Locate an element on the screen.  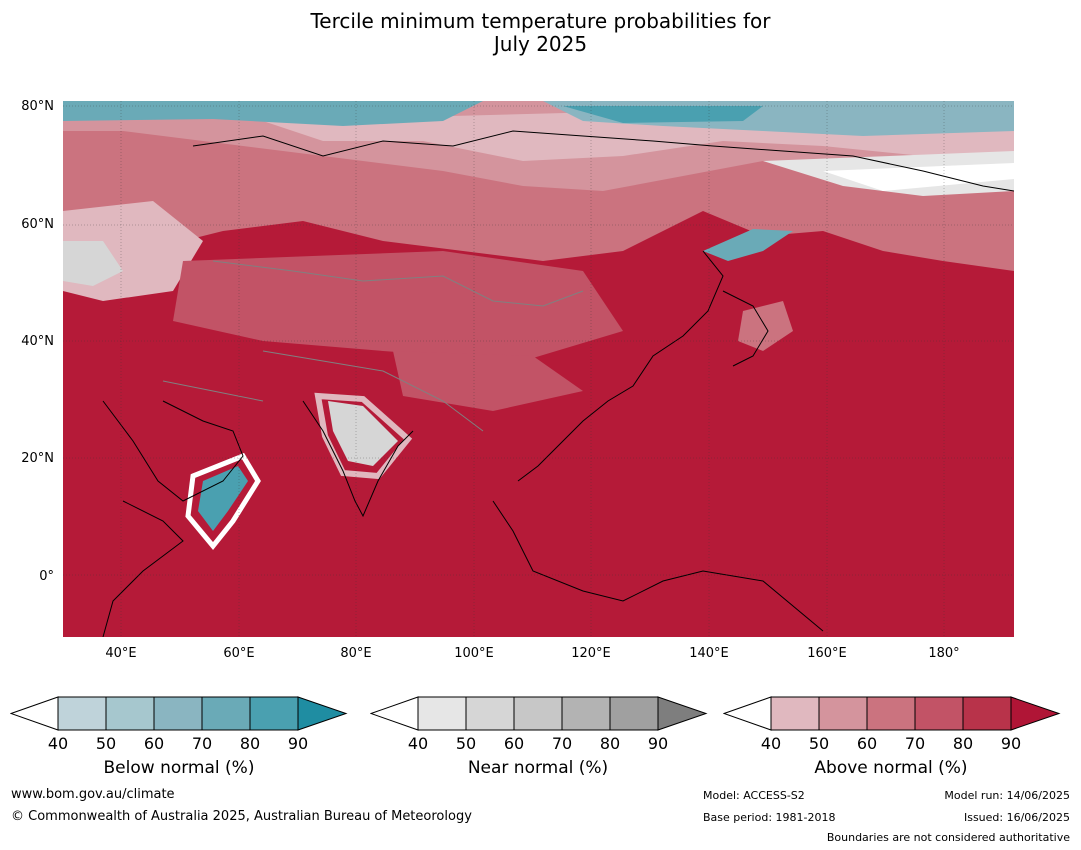
colorbar-above-normal is located at coordinates (892, 714).